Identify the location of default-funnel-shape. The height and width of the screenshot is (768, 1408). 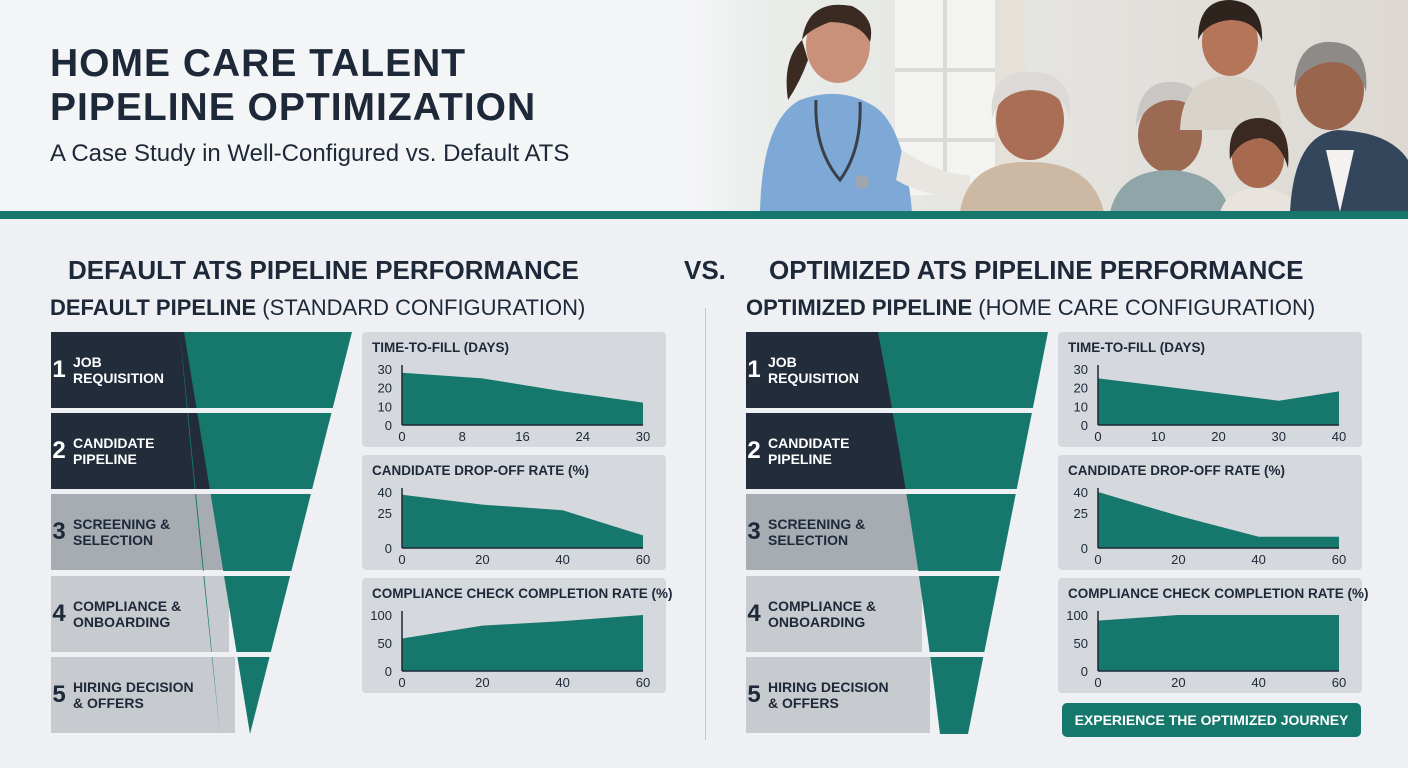
(266, 533).